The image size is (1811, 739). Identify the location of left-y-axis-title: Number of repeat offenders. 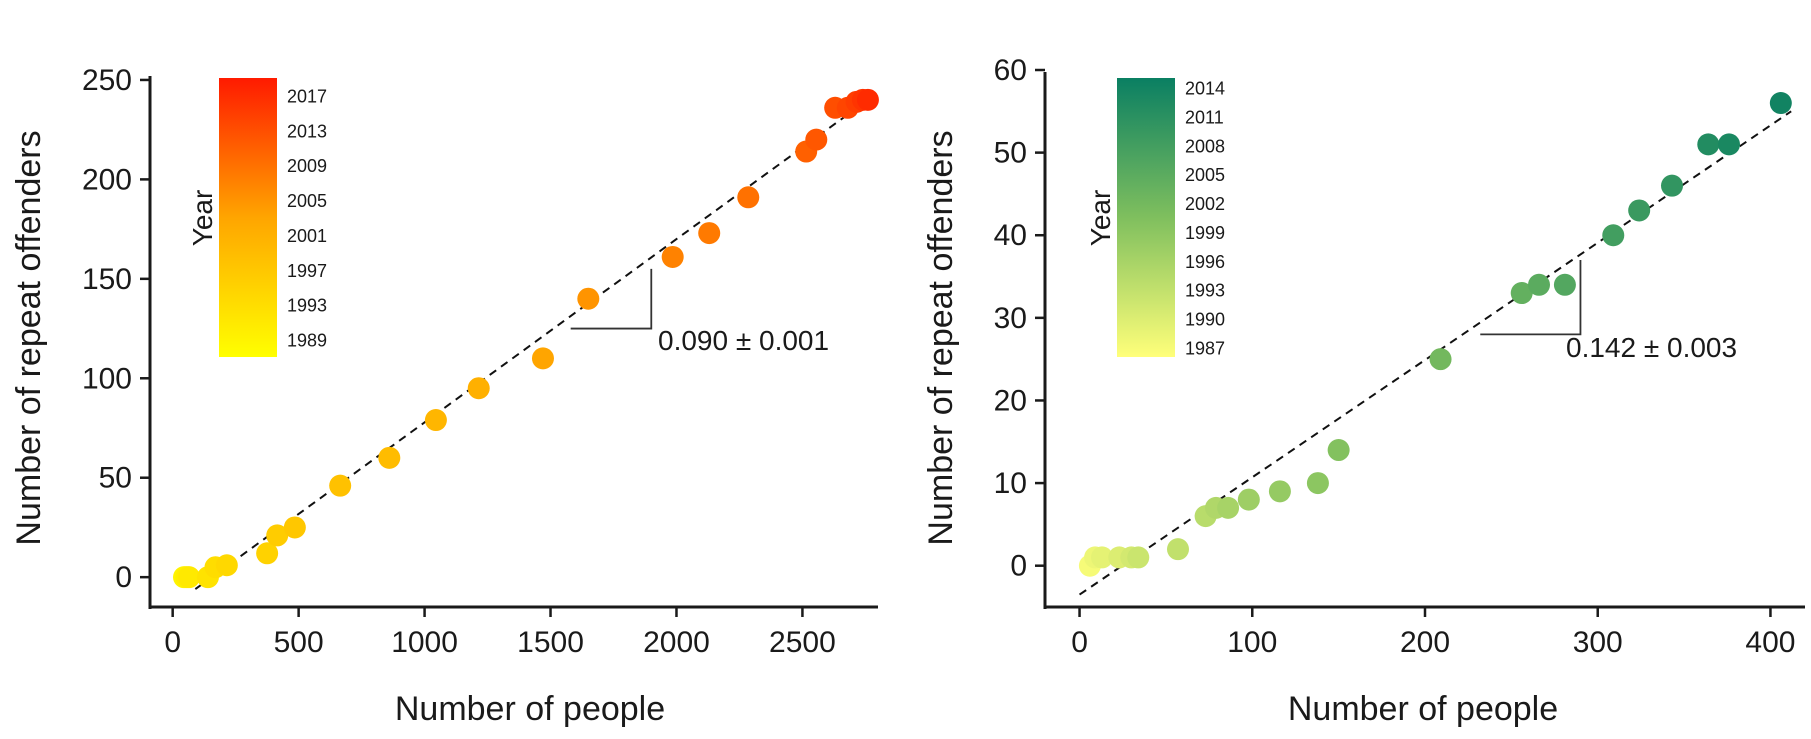
(29, 337).